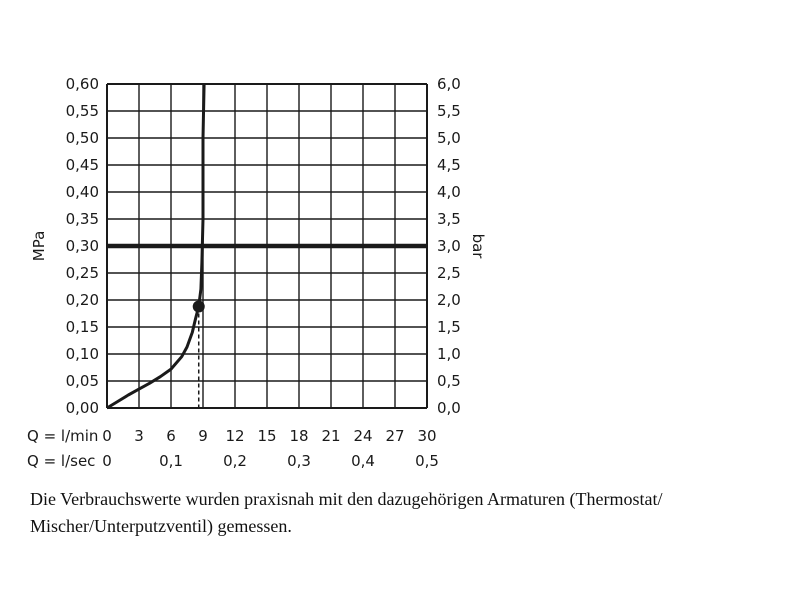  Describe the element at coordinates (82, 138) in the screenshot. I see `y-left-tick-label: 0,50` at that location.